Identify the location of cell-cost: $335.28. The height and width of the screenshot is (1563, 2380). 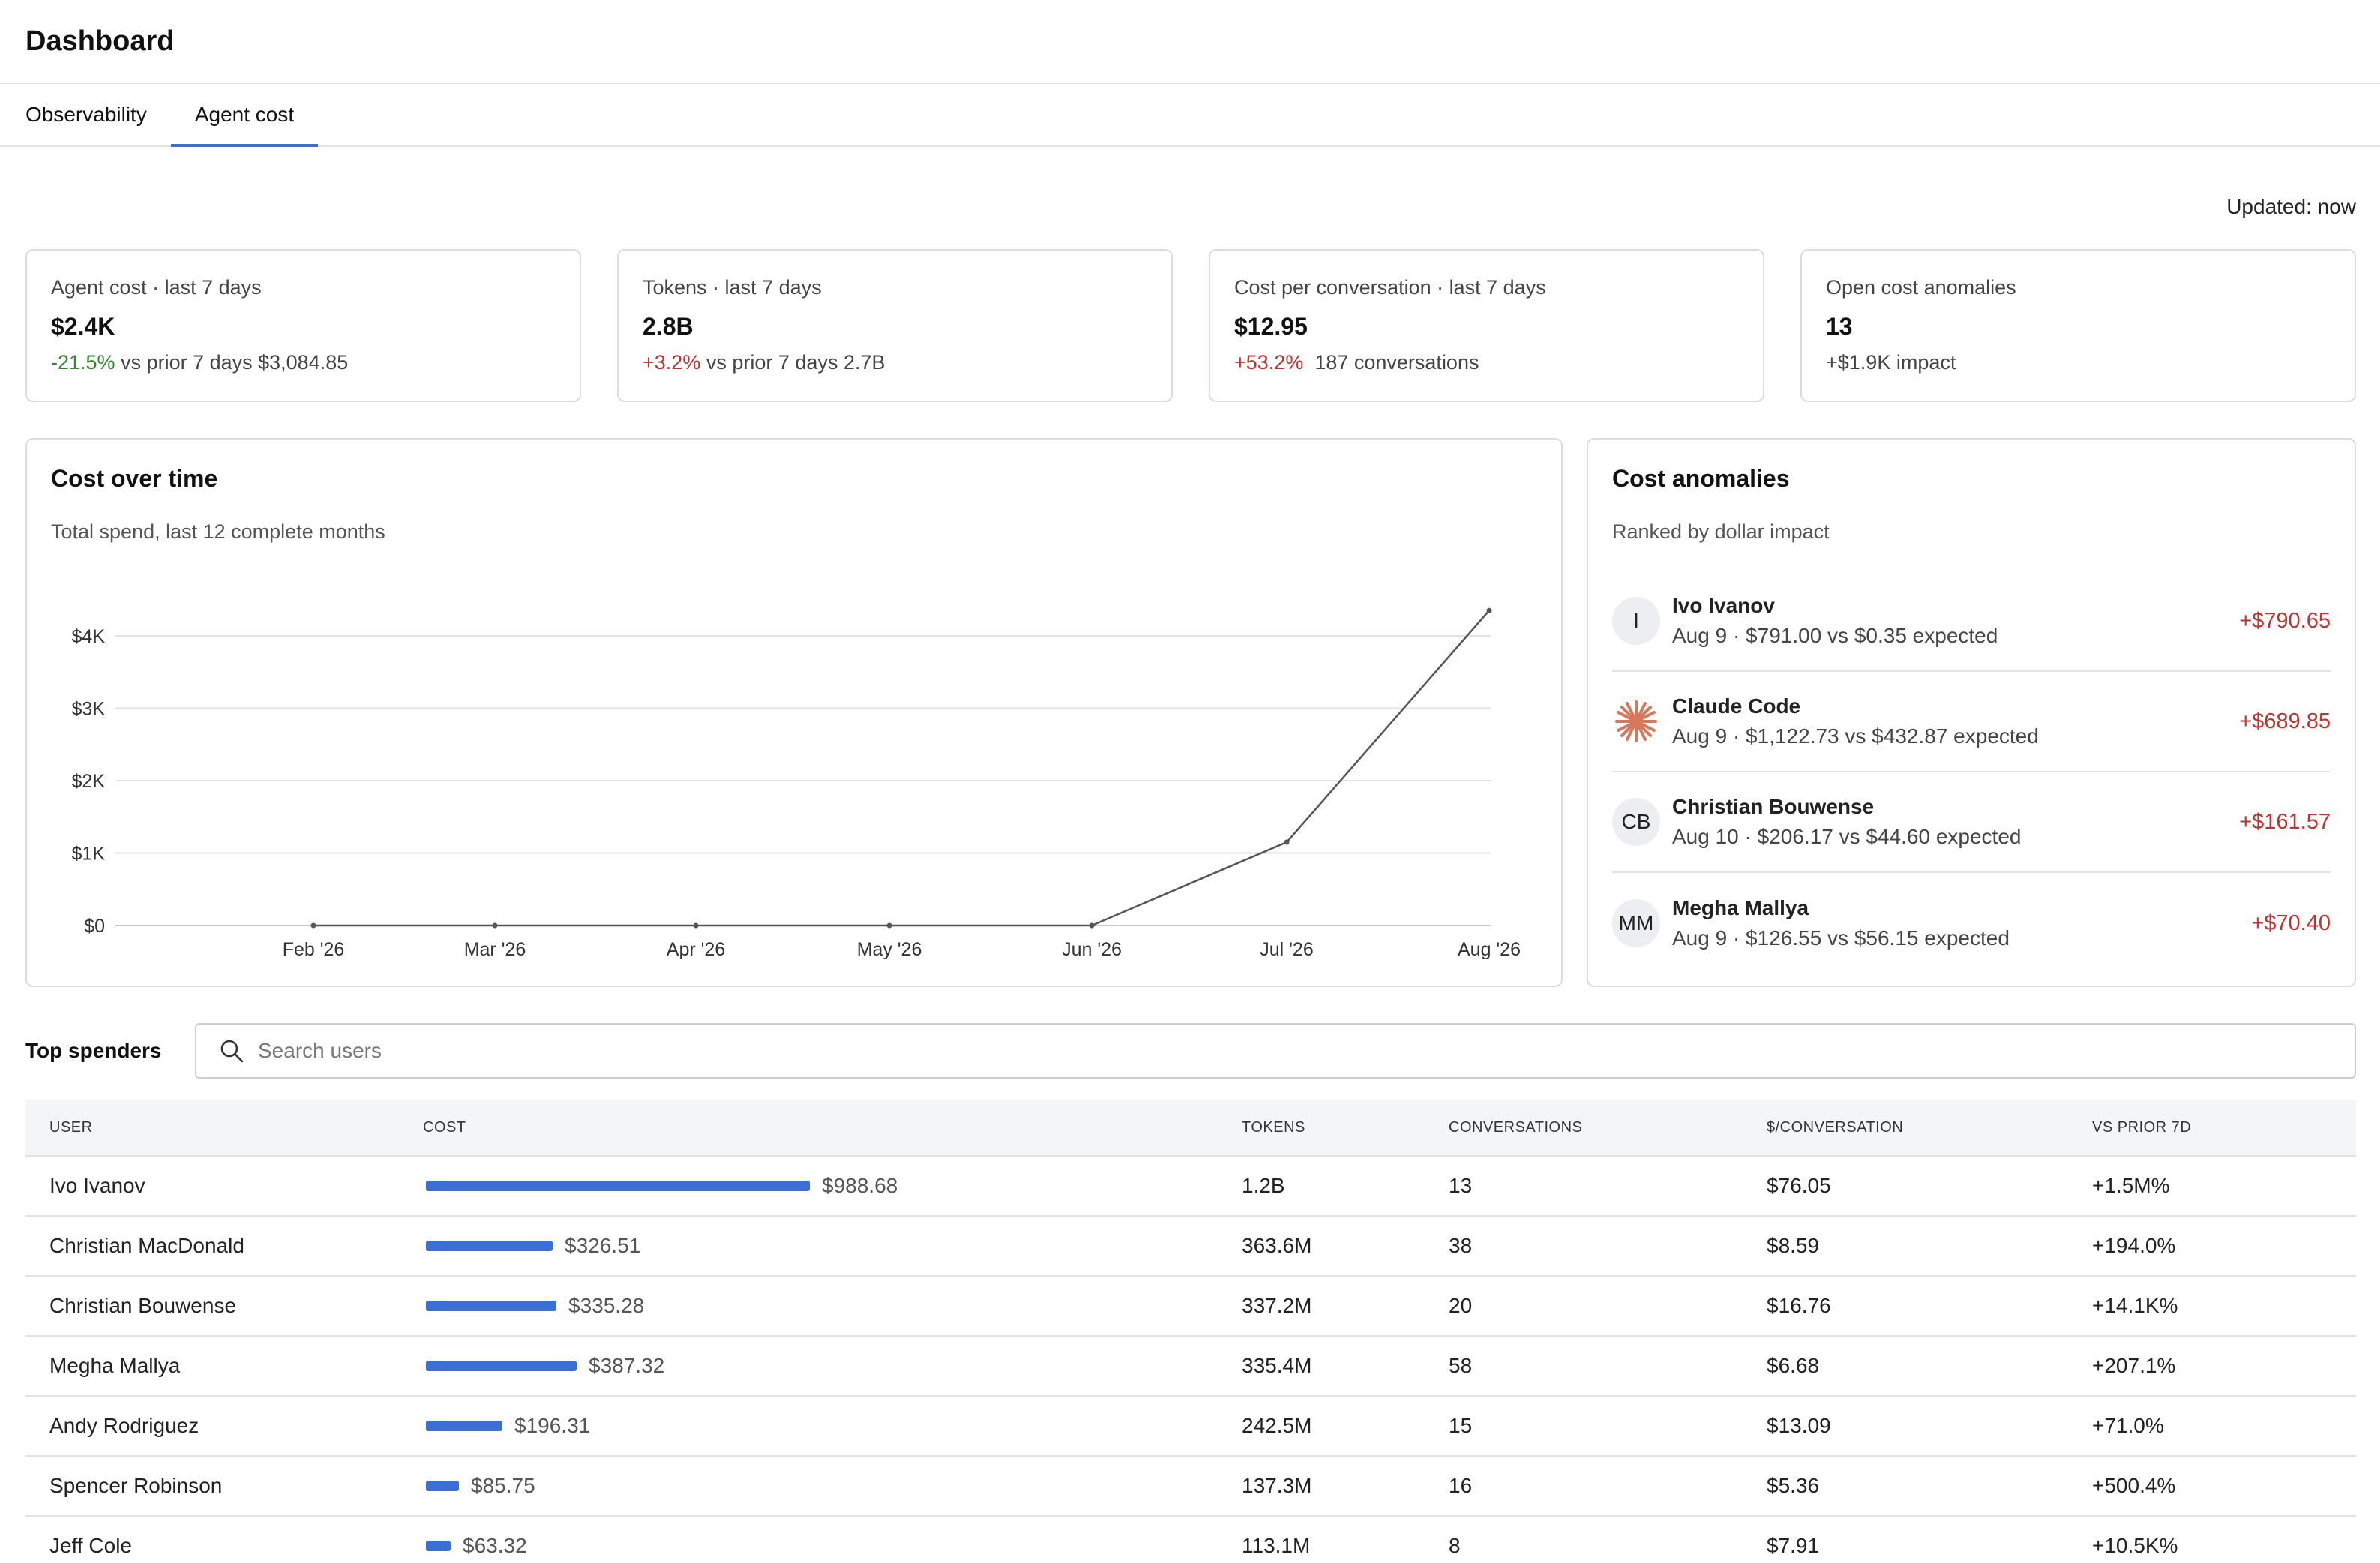
(535, 1306).